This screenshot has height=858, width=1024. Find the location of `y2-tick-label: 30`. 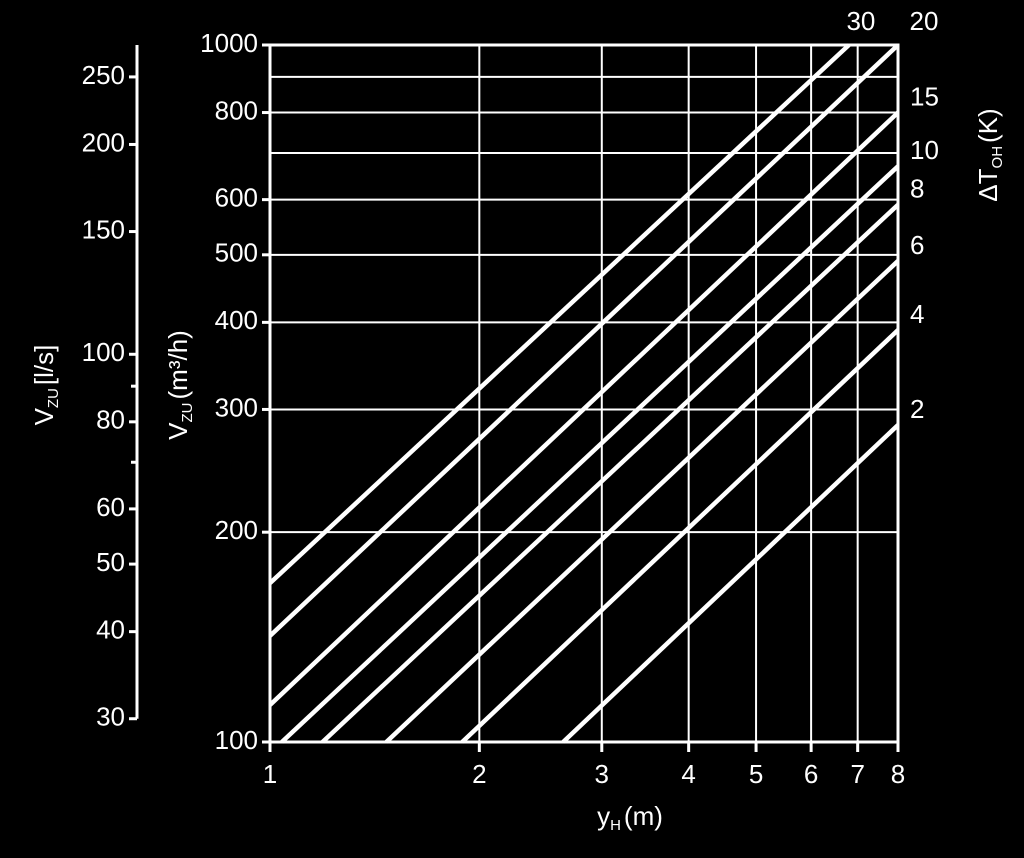

y2-tick-label: 30 is located at coordinates (110, 717).